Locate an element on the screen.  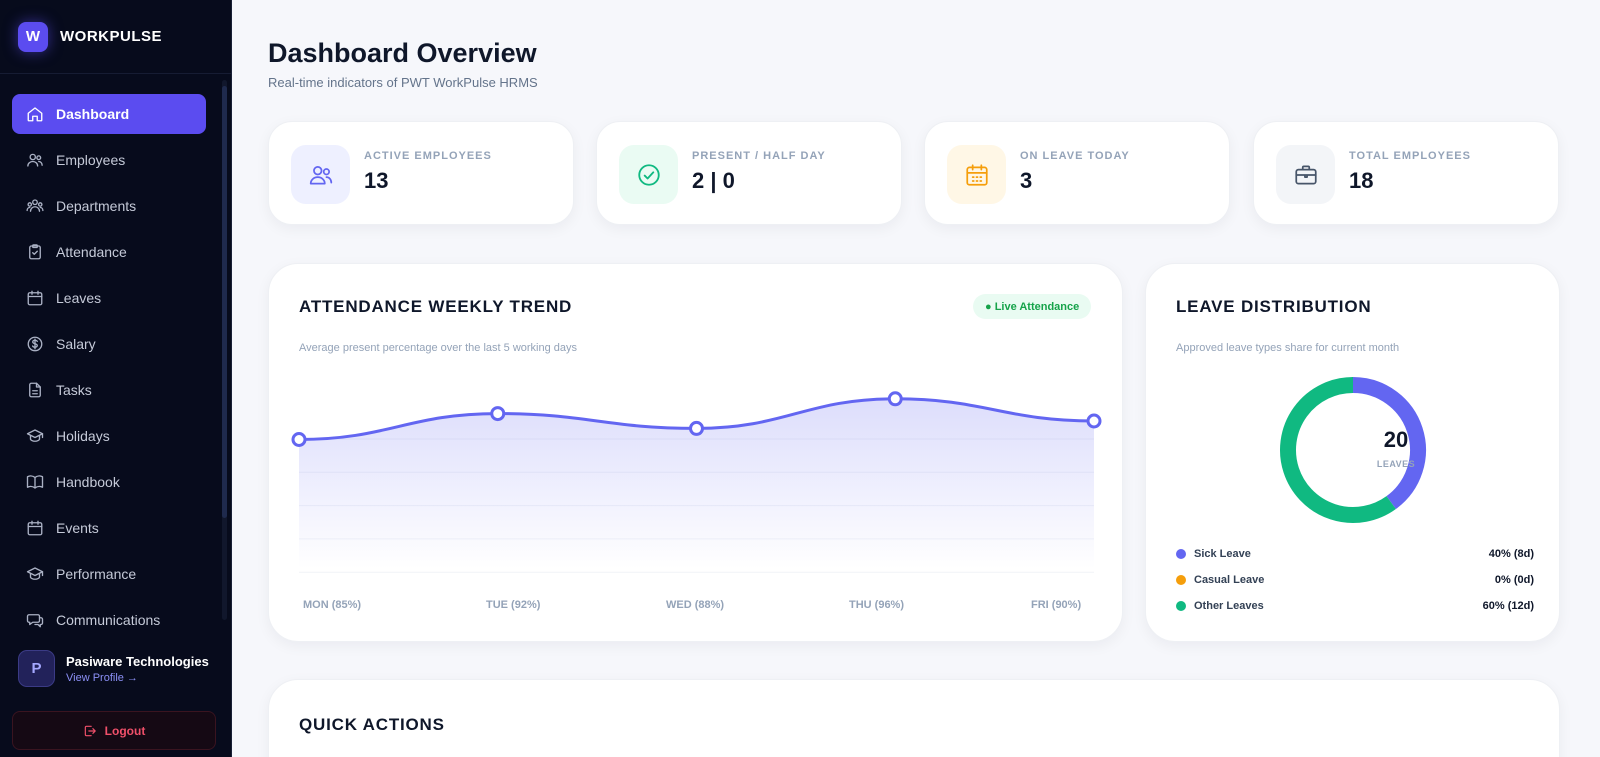
sidebar-item-label: Performance is located at coordinates (96, 574).